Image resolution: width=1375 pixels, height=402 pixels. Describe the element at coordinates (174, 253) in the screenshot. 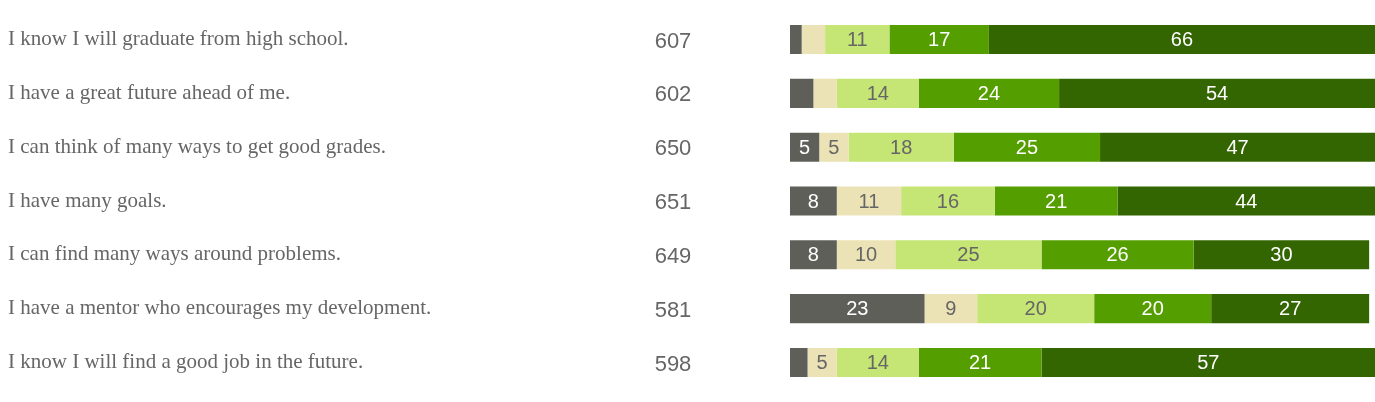

I see `y-tick-label: I can find many ways around problems.` at that location.